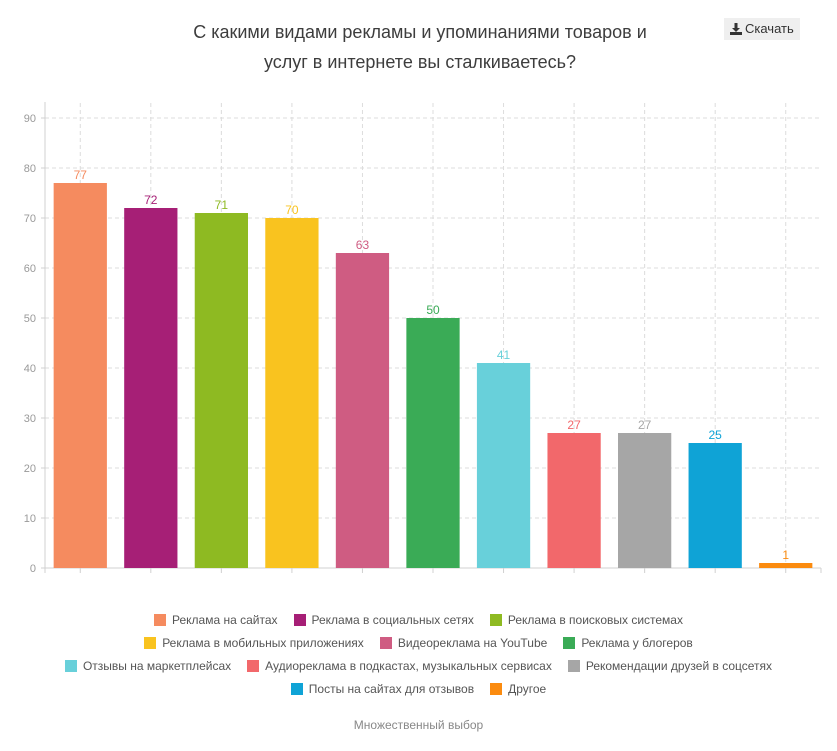 The width and height of the screenshot is (837, 751). Describe the element at coordinates (418, 725) in the screenshot. I see `footer-note: Множественный выбор` at that location.